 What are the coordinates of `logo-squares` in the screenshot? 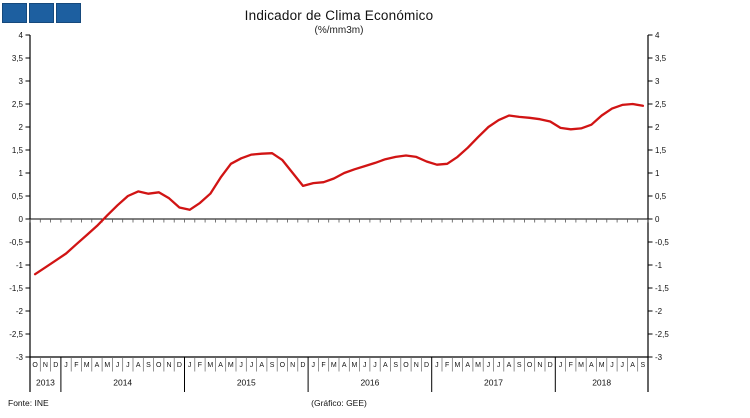 It's located at (41, 13).